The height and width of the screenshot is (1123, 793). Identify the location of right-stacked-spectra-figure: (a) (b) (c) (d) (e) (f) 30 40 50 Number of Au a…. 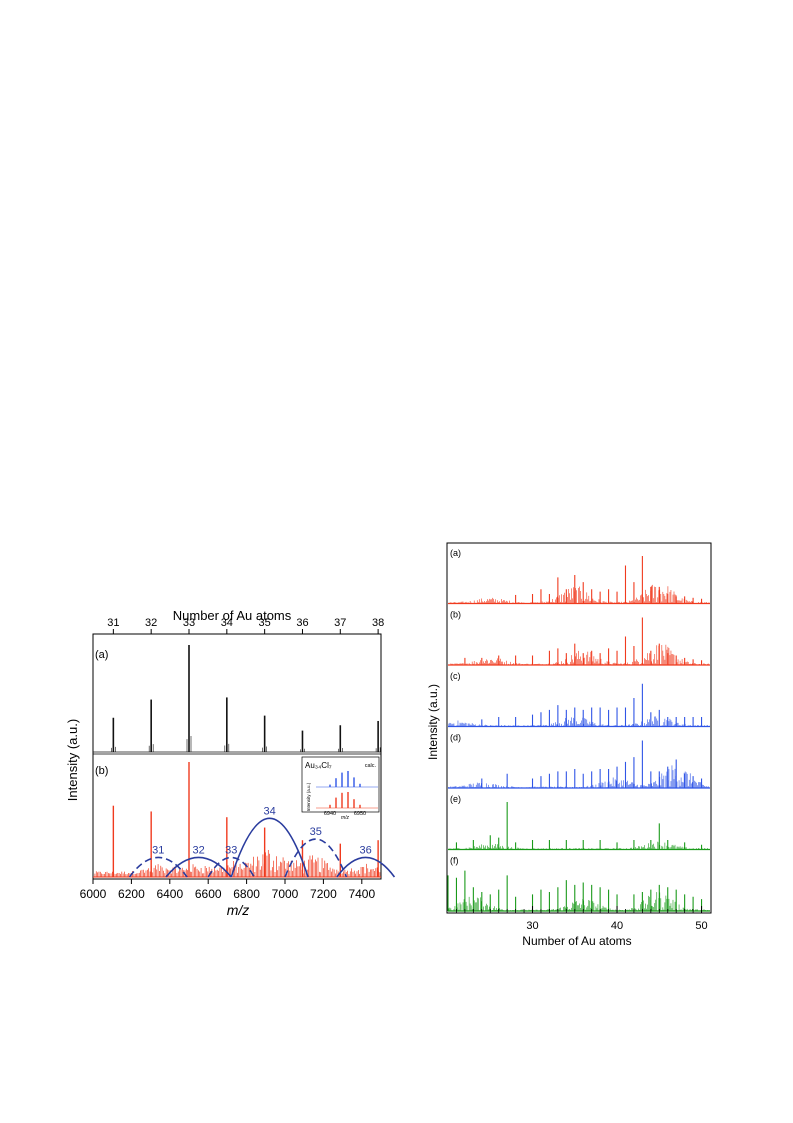
(569, 745).